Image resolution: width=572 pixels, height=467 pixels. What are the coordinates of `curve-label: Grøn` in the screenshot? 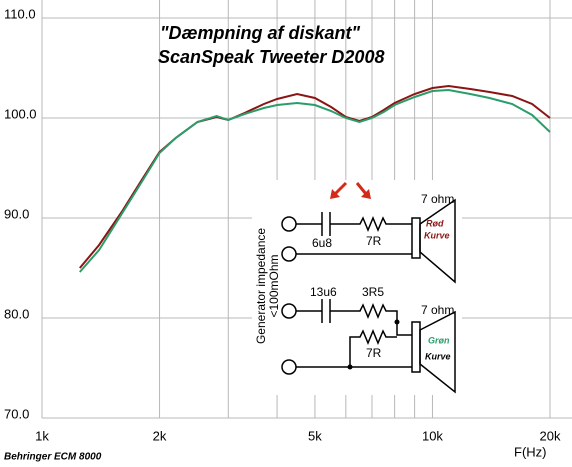 It's located at (439, 340).